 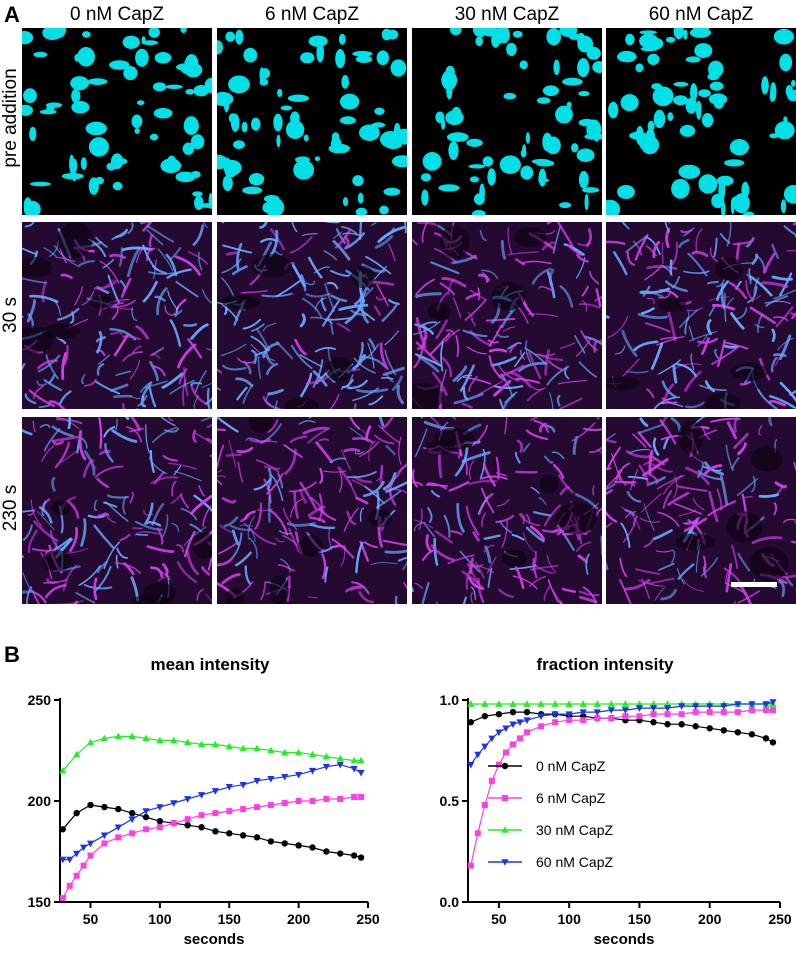 What do you see at coordinates (117, 121) in the screenshot?
I see `micrograph-pre-addition-0nm` at bounding box center [117, 121].